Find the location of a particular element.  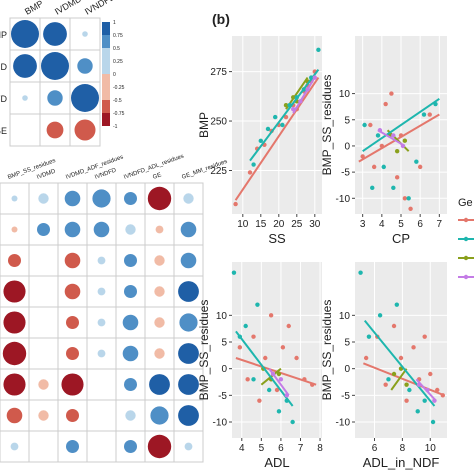

colorbar-tick-label: 0.75 is located at coordinates (118, 36).